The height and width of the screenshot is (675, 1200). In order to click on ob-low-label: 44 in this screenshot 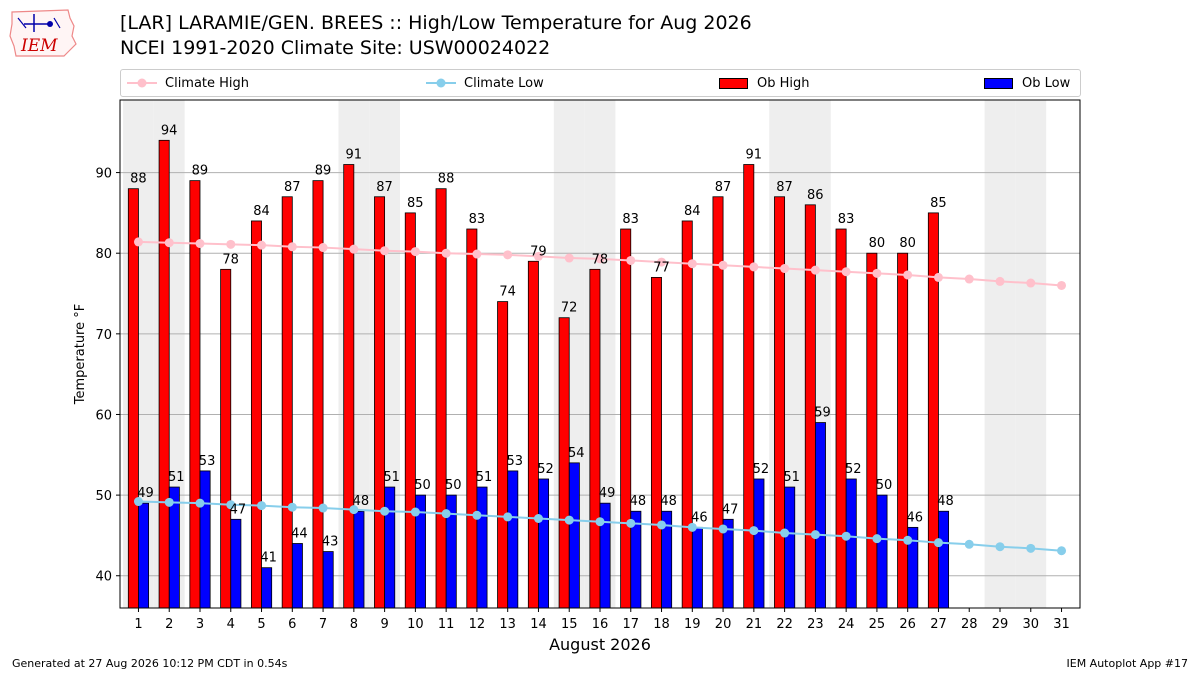, I will do `click(299, 533)`.